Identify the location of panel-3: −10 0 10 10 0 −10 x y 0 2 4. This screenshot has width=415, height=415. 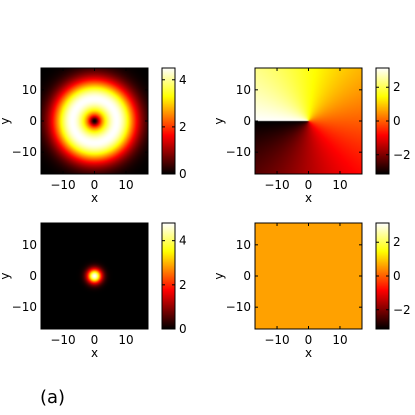
(93, 291).